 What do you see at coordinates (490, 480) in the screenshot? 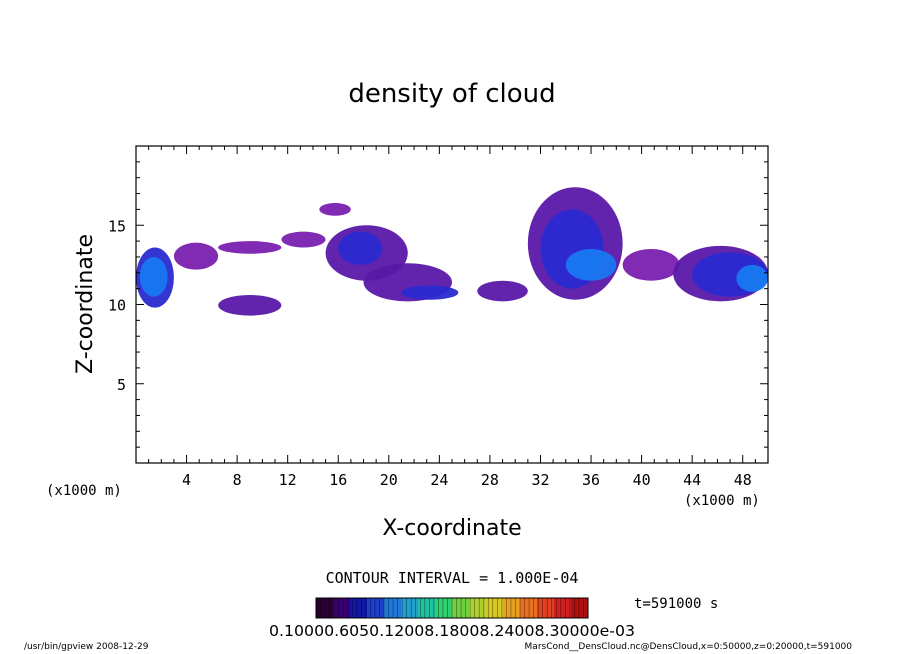
I see `x-tick-label: 28` at bounding box center [490, 480].